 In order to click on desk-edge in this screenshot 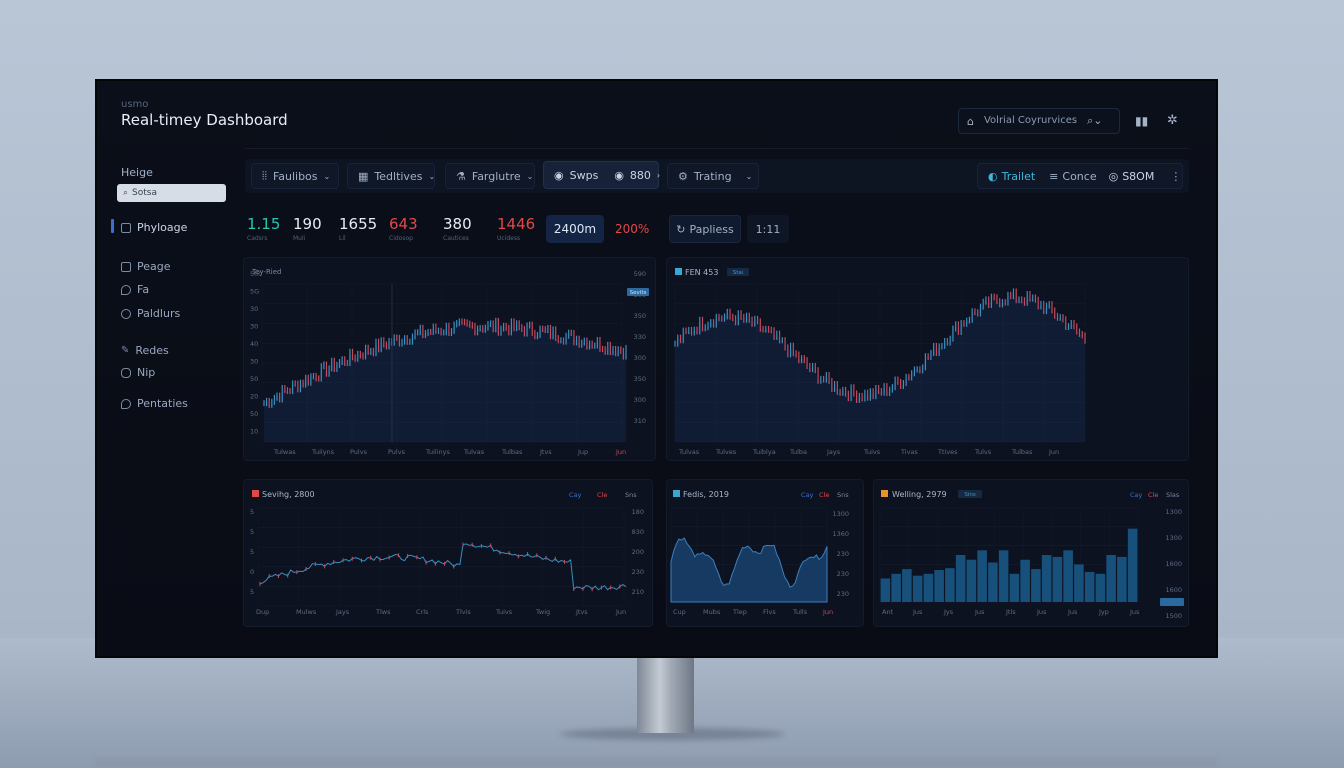, I will do `click(656, 763)`.